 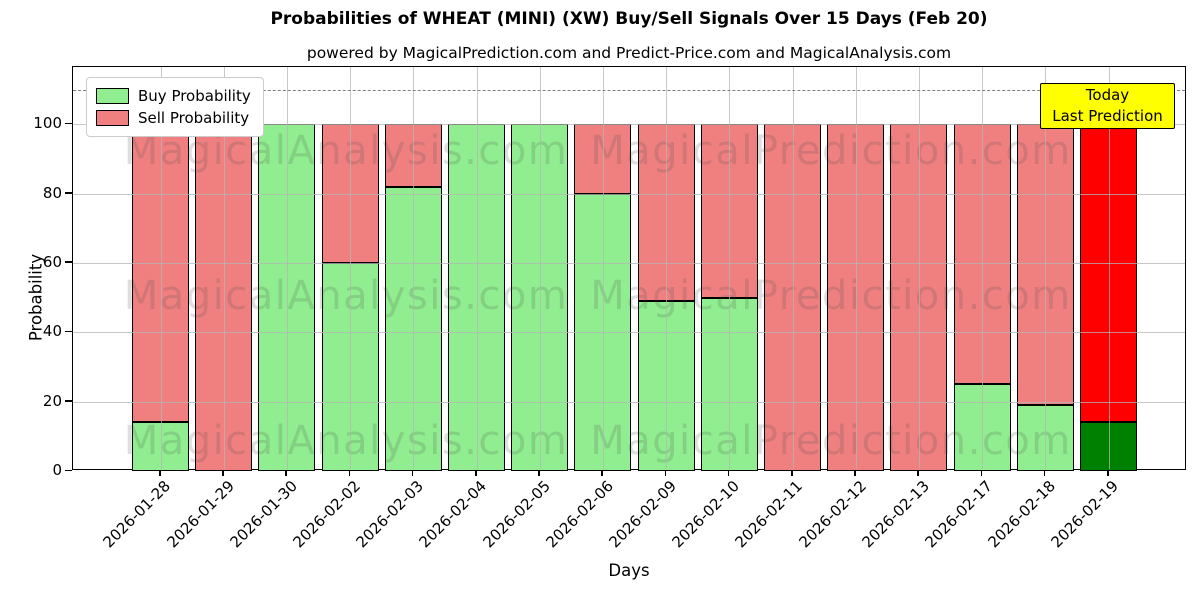 What do you see at coordinates (832, 514) in the screenshot?
I see `x-tick-label-2026-02-12: 2026-02-12` at bounding box center [832, 514].